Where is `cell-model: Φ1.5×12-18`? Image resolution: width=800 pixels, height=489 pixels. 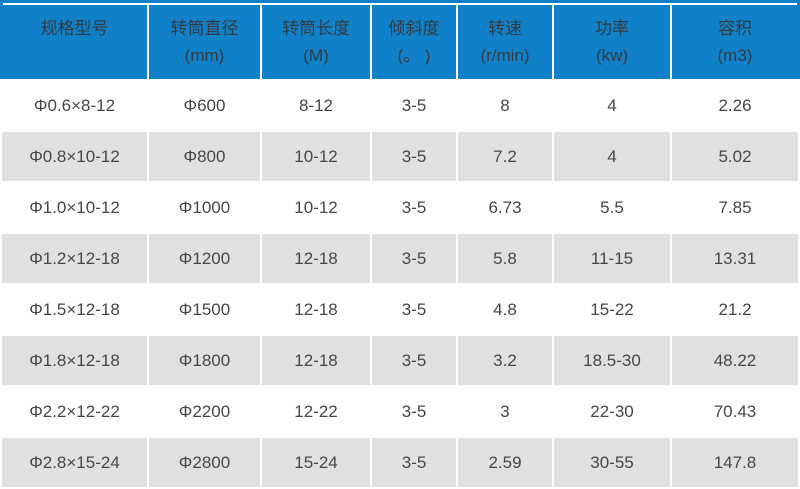
cell-model: Φ1.5×12-18 is located at coordinates (74, 309).